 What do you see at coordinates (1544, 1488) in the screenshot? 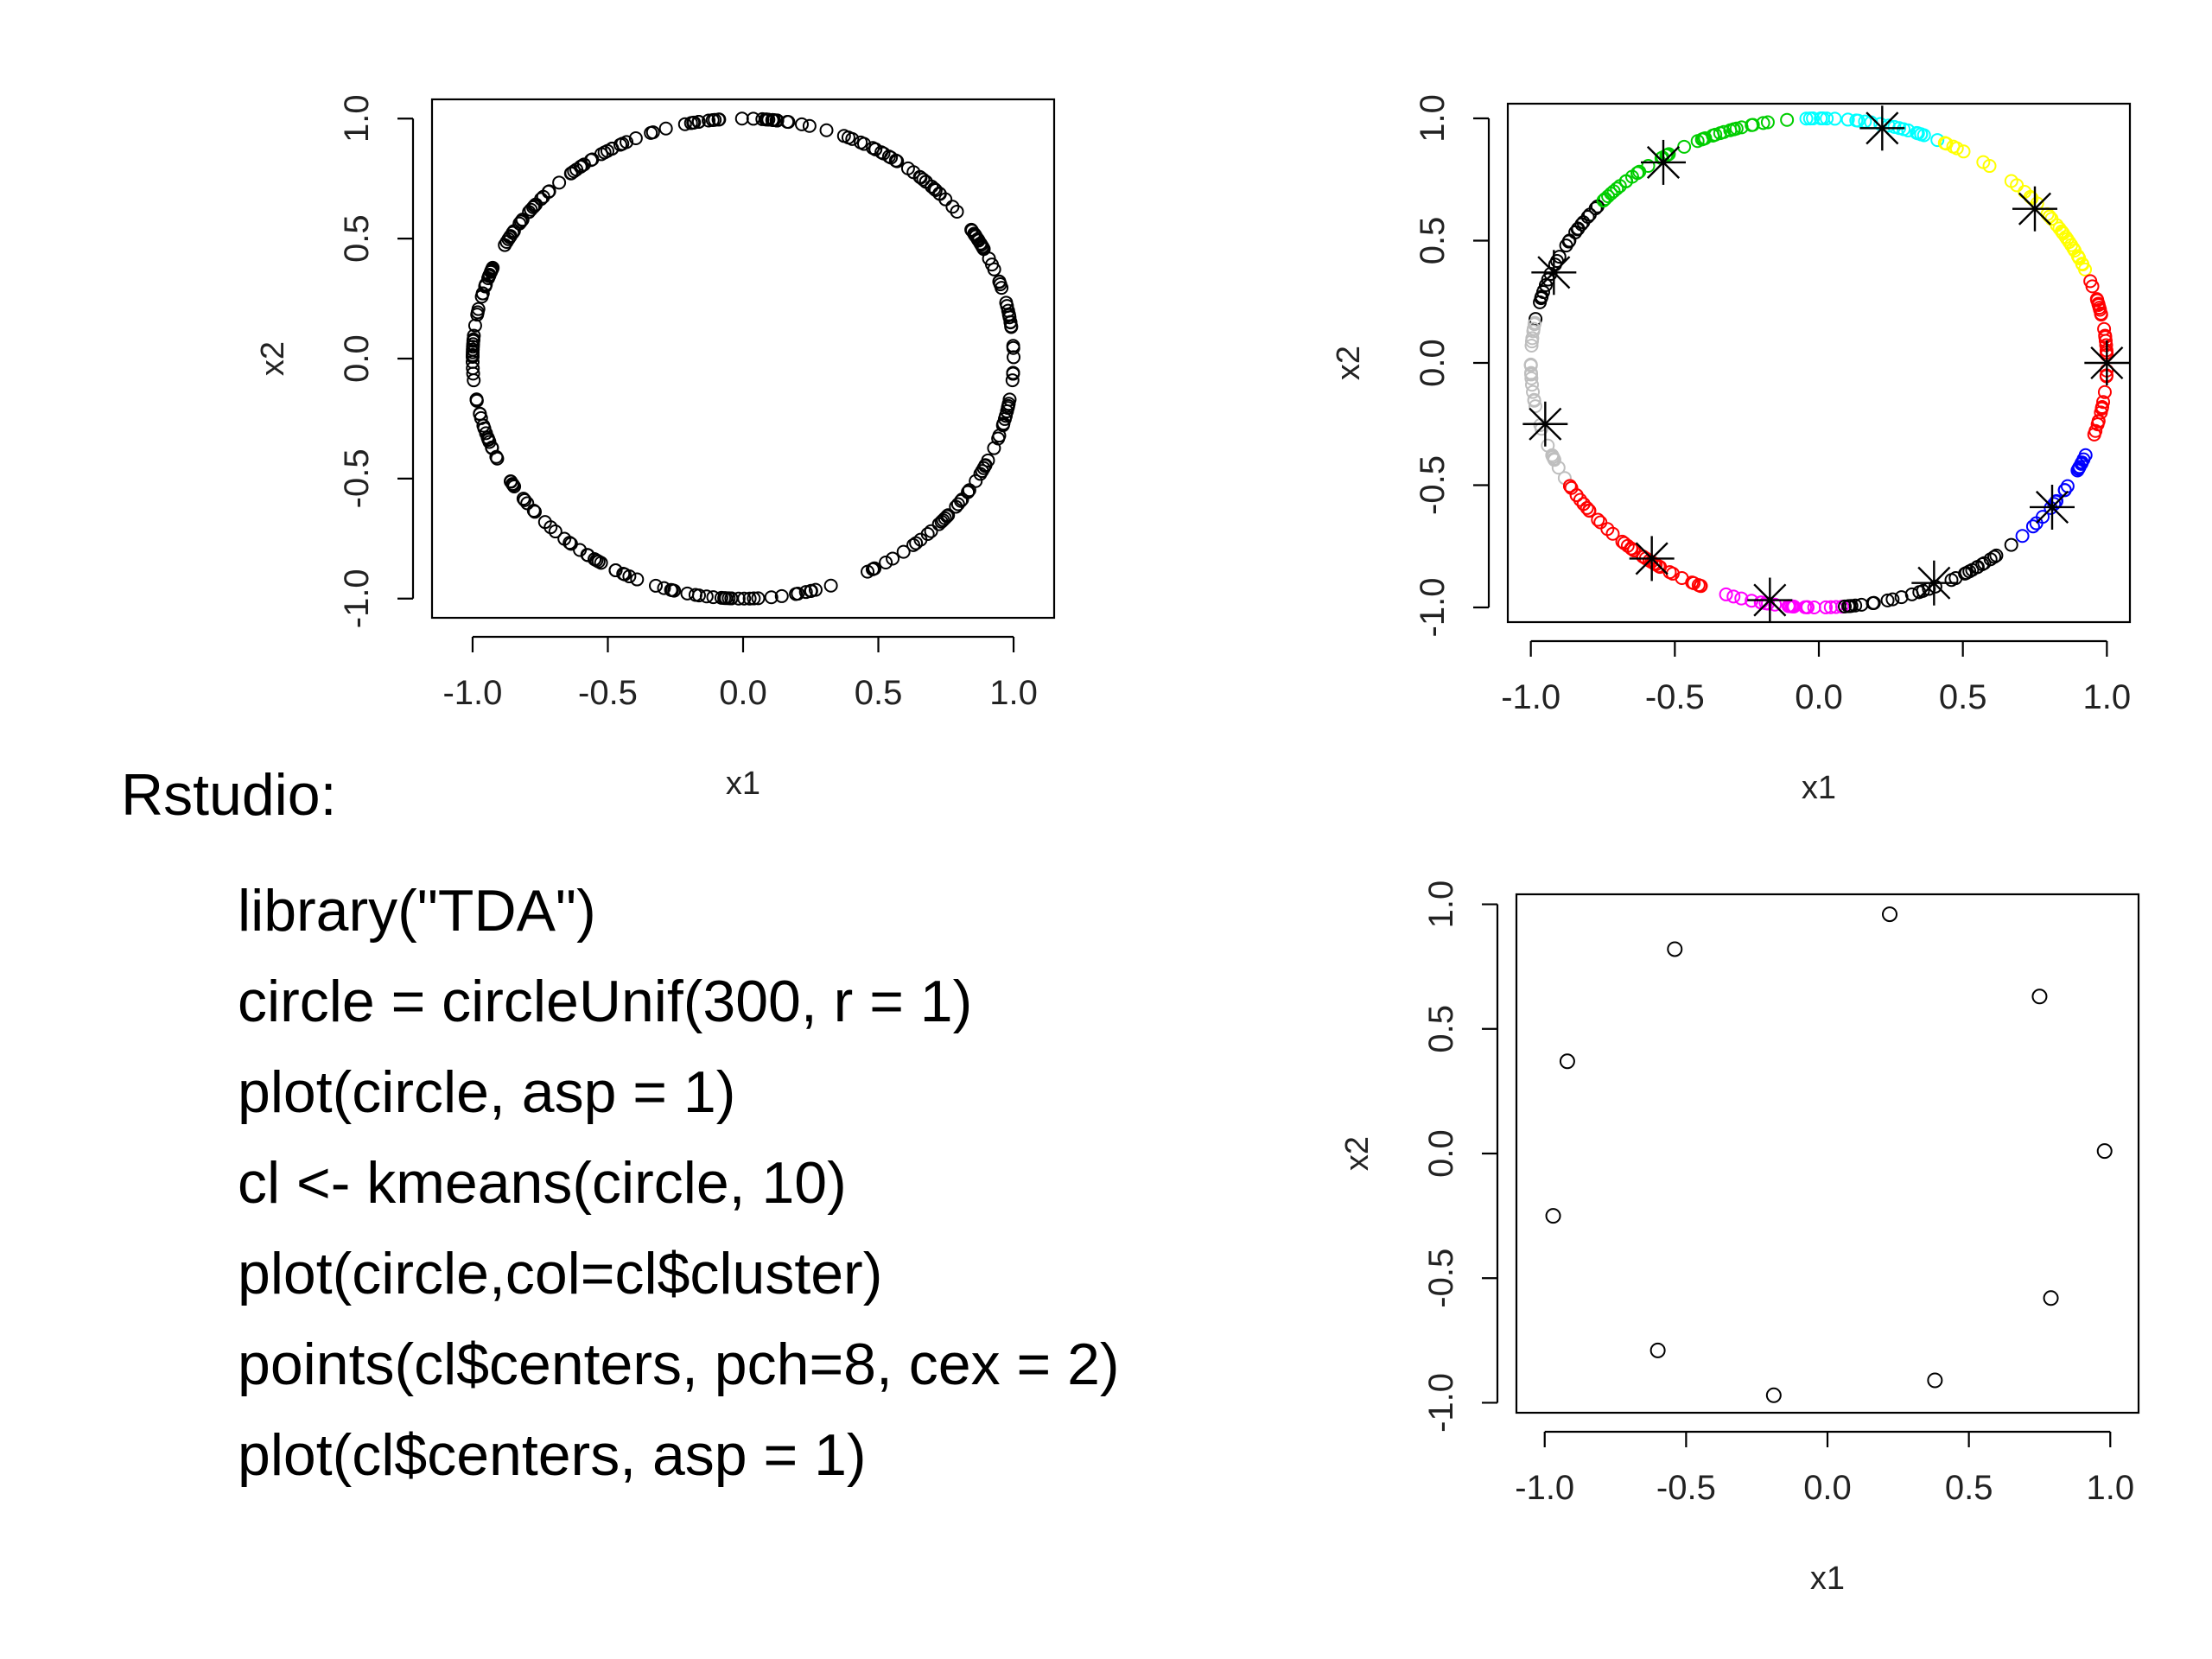
I see `x-tick-label: -1.0` at bounding box center [1544, 1488].